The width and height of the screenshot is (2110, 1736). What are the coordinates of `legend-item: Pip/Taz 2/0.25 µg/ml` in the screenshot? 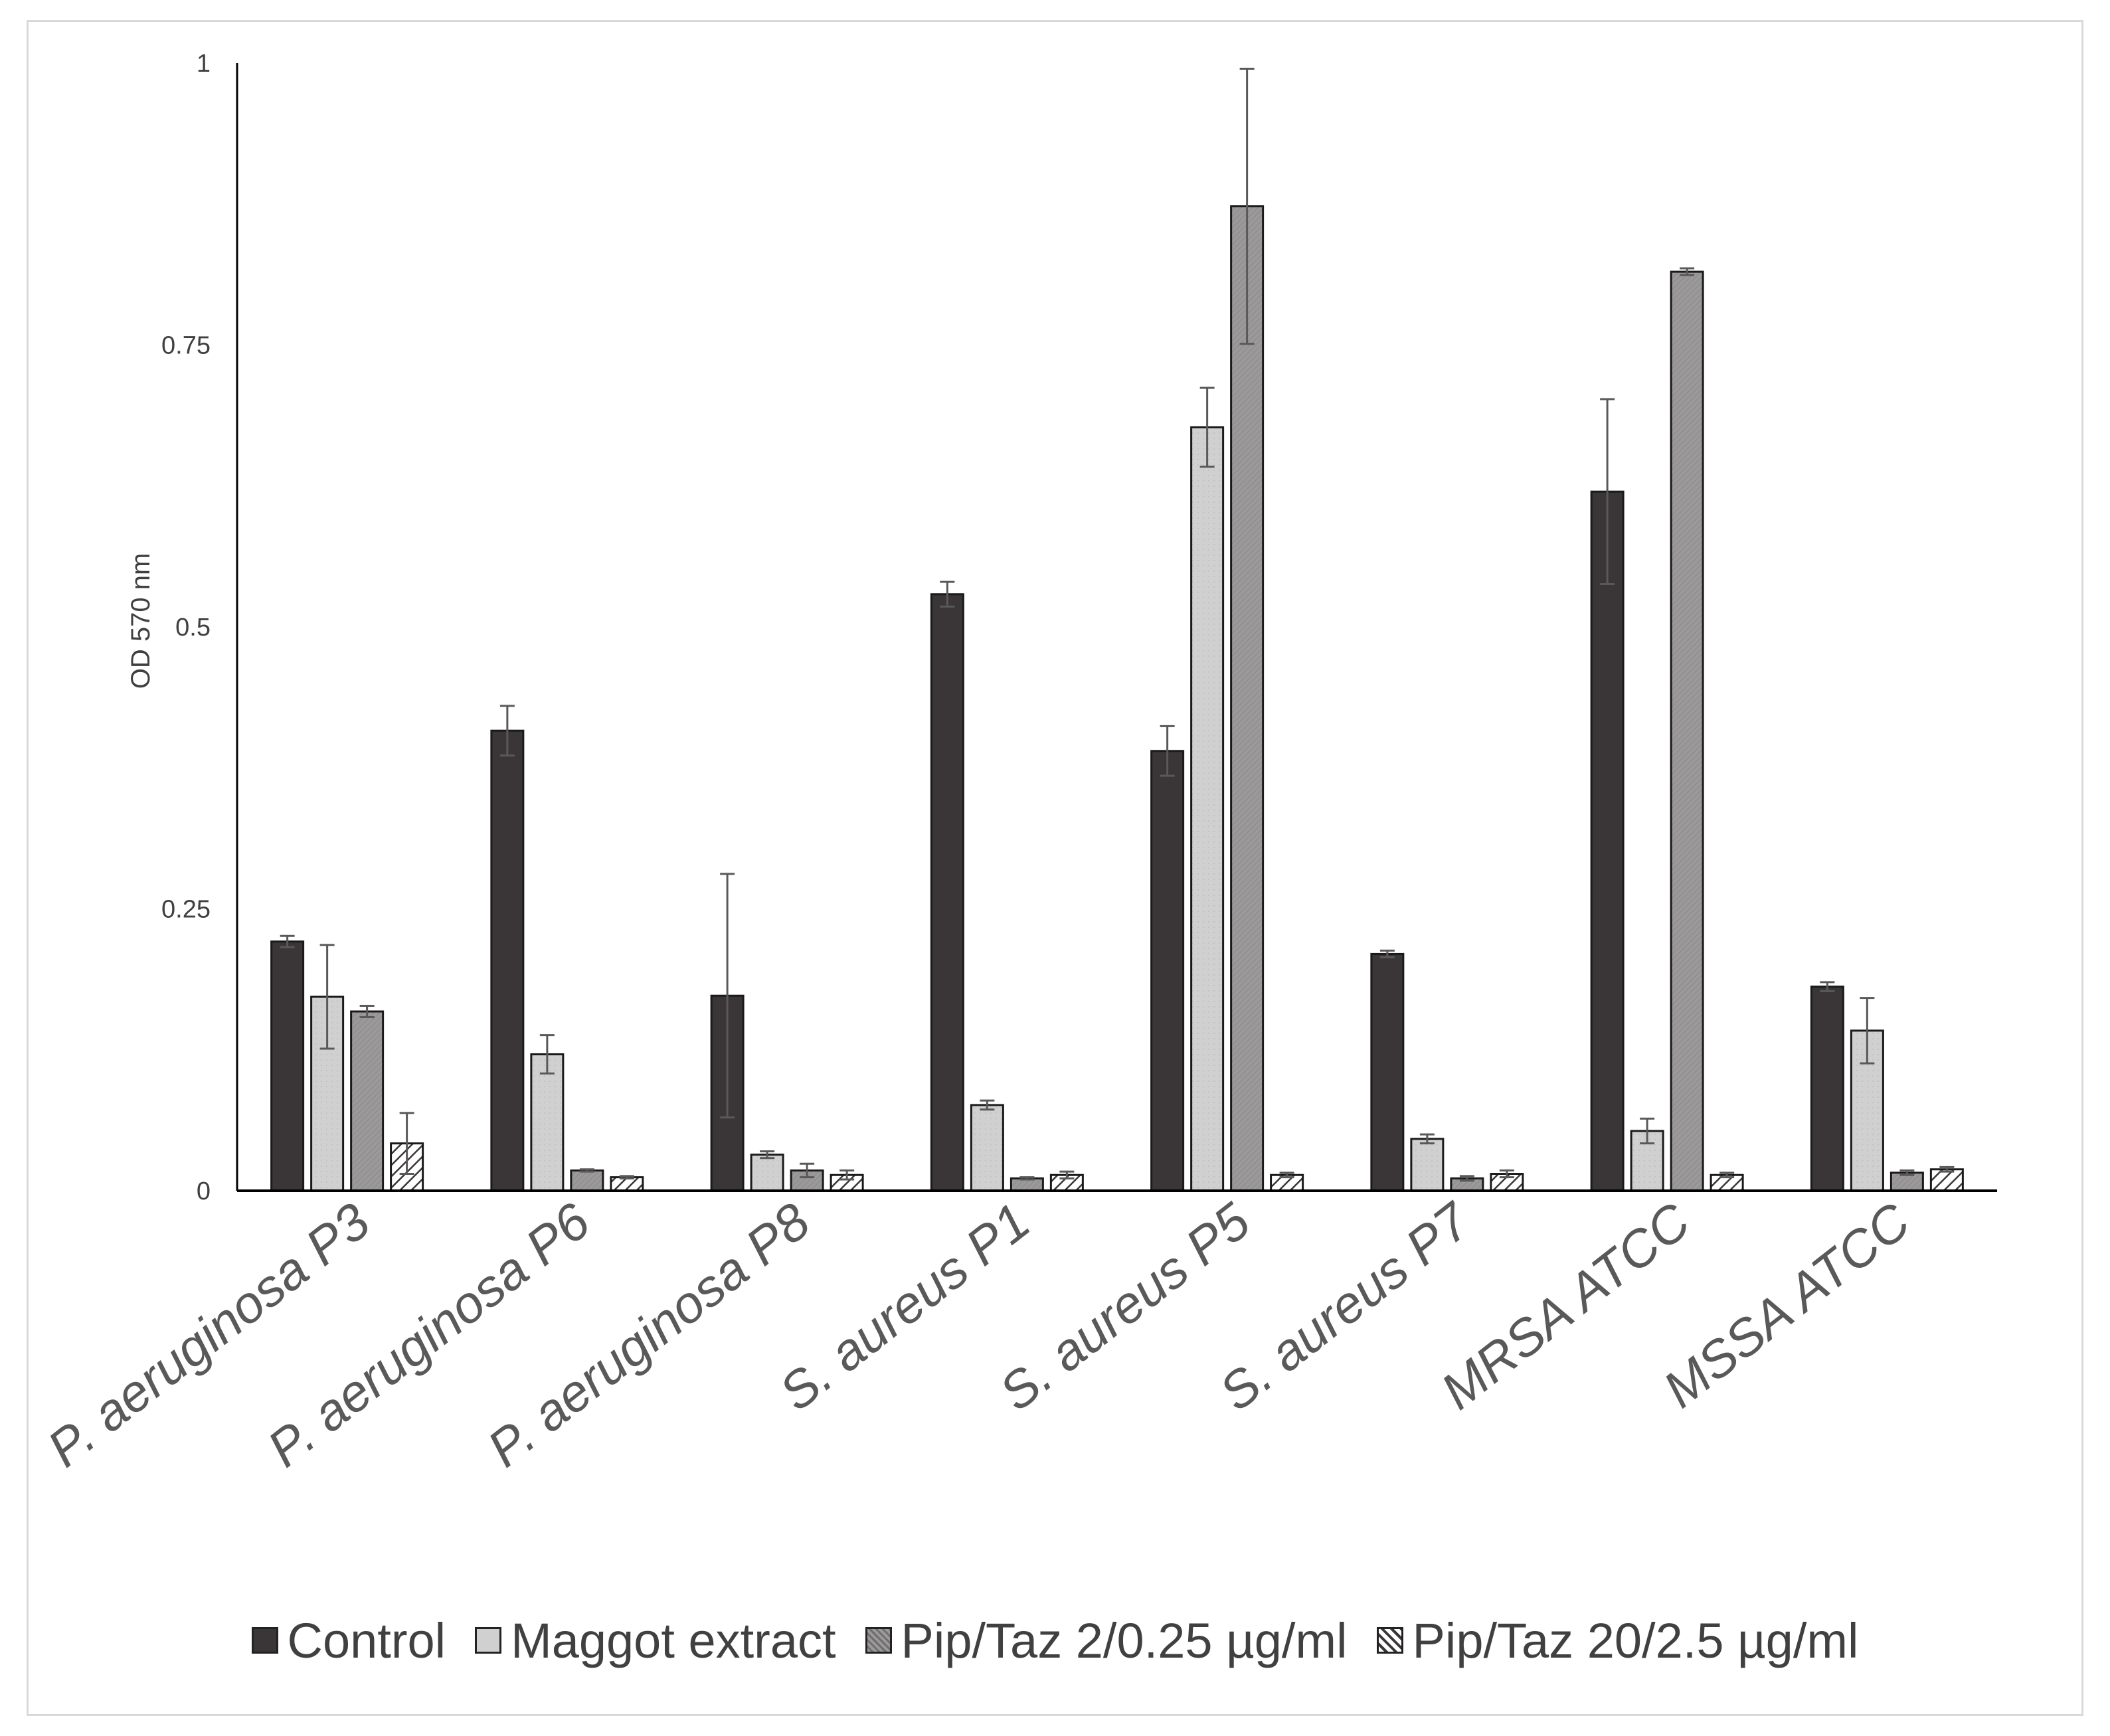 It's located at (1106, 1641).